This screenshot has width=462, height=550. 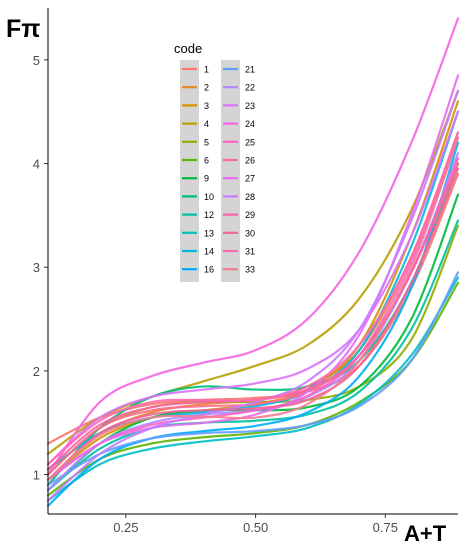 What do you see at coordinates (385, 527) in the screenshot?
I see `x-tick-label: 0.75` at bounding box center [385, 527].